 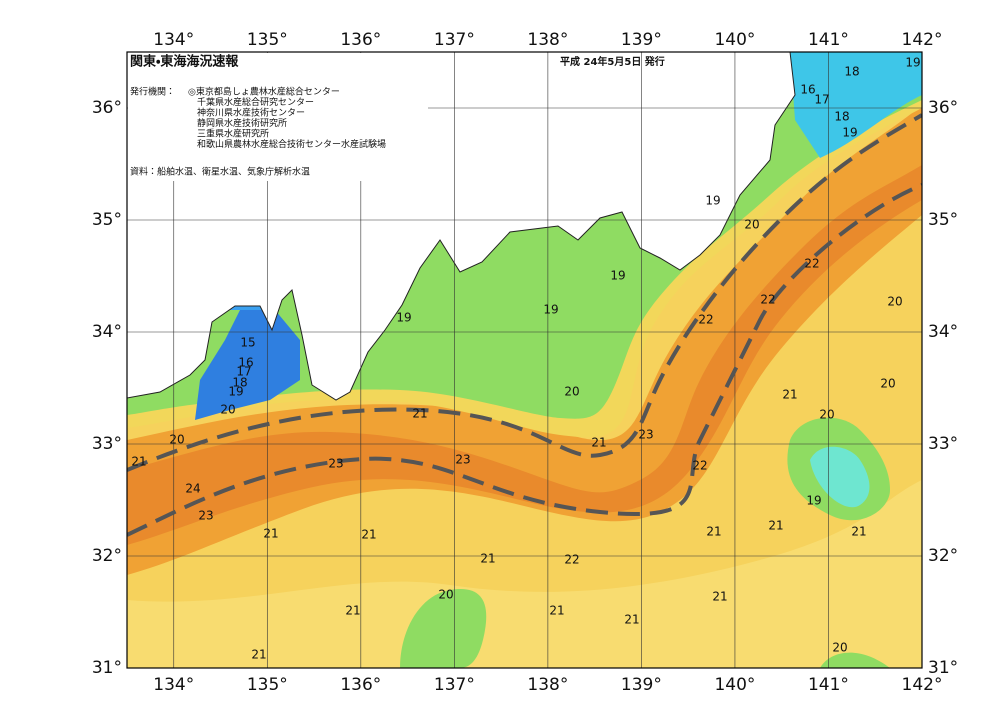 I want to click on lon-label-bottom: 140°, so click(x=734, y=685).